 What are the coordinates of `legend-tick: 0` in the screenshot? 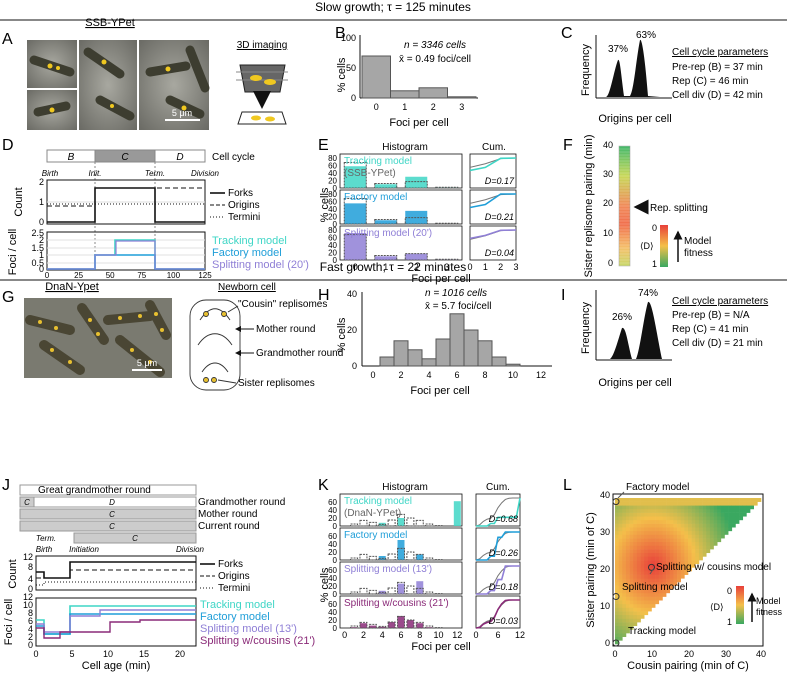 It's located at (729, 591).